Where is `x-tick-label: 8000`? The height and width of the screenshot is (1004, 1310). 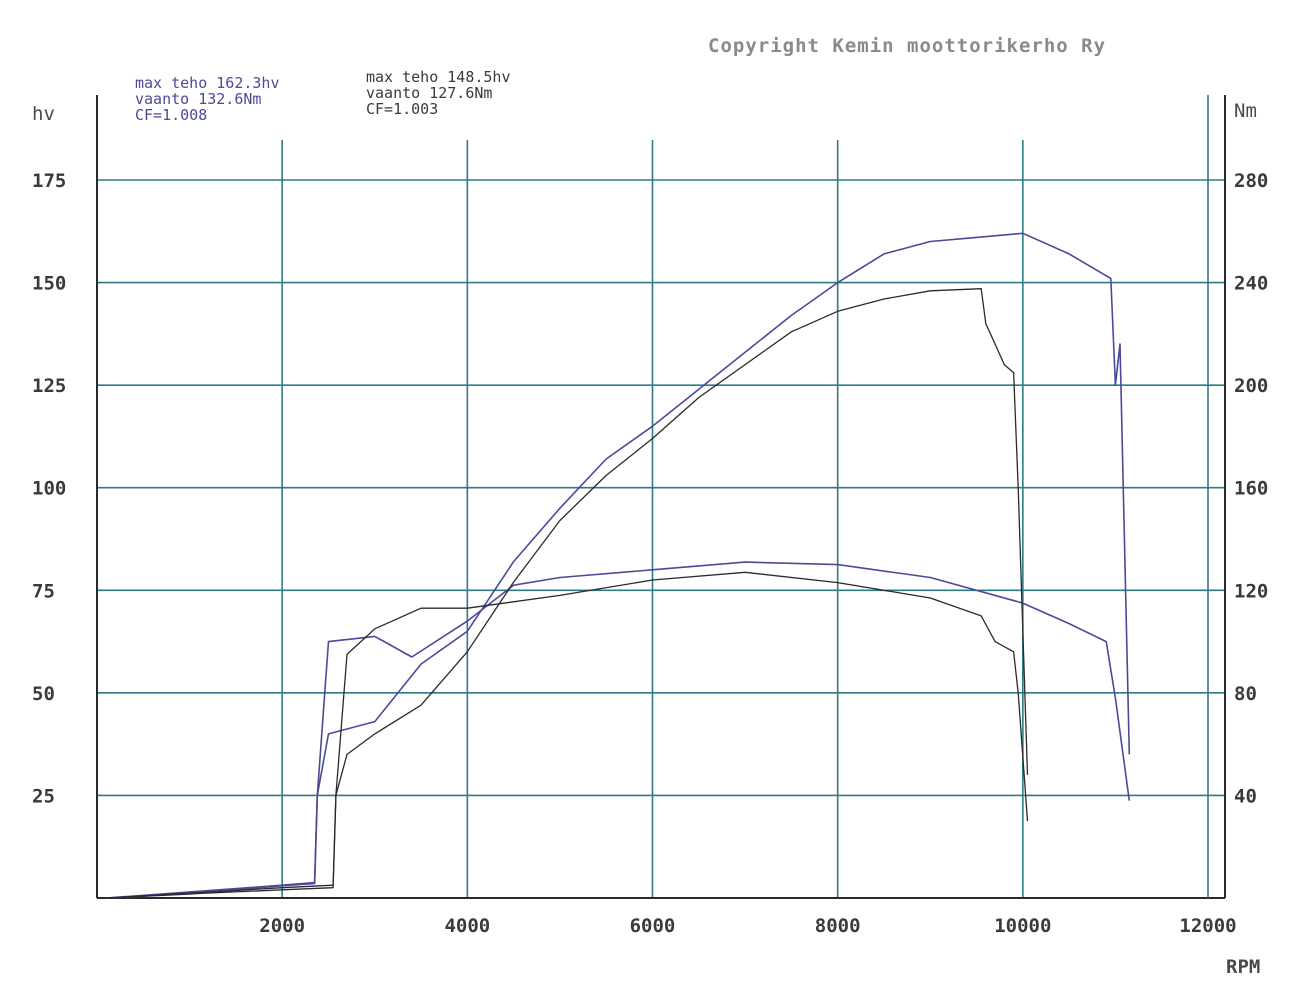 x-tick-label: 8000 is located at coordinates (838, 926).